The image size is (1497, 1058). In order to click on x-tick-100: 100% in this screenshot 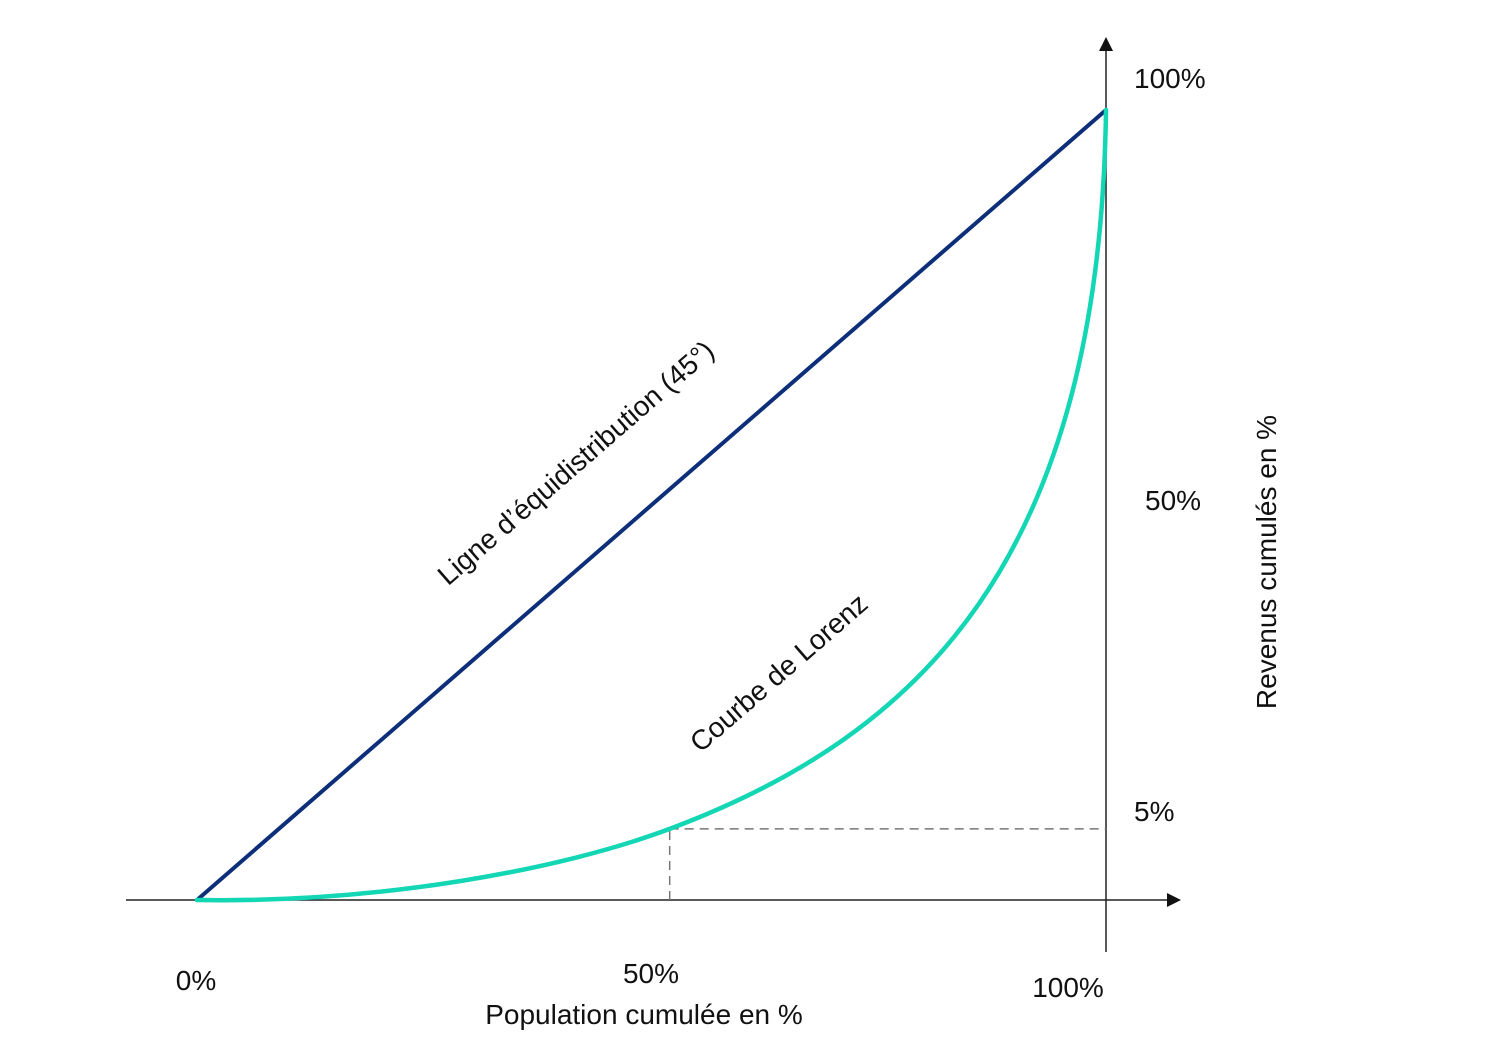, I will do `click(1068, 987)`.